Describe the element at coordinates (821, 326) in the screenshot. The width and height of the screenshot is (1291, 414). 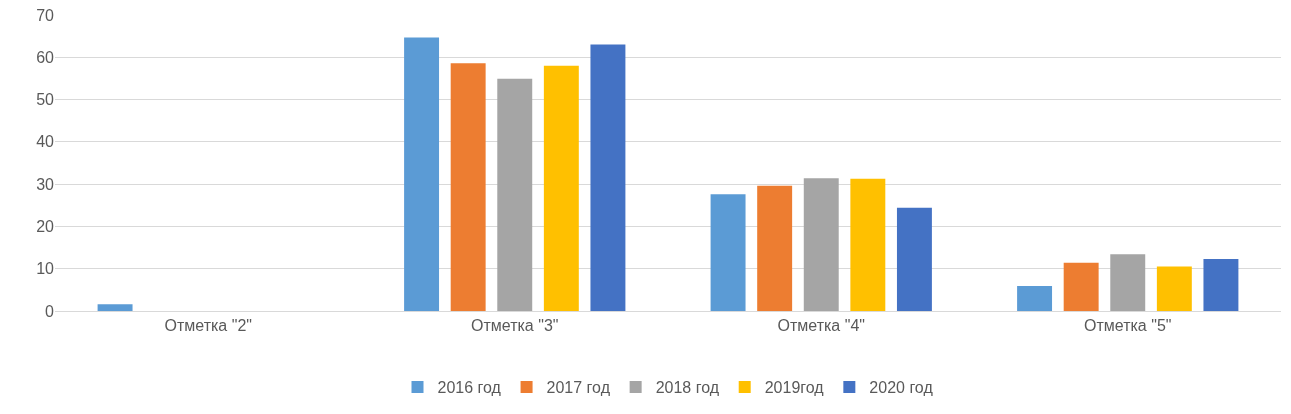
I see `x-tick-label: Отметка "4"` at that location.